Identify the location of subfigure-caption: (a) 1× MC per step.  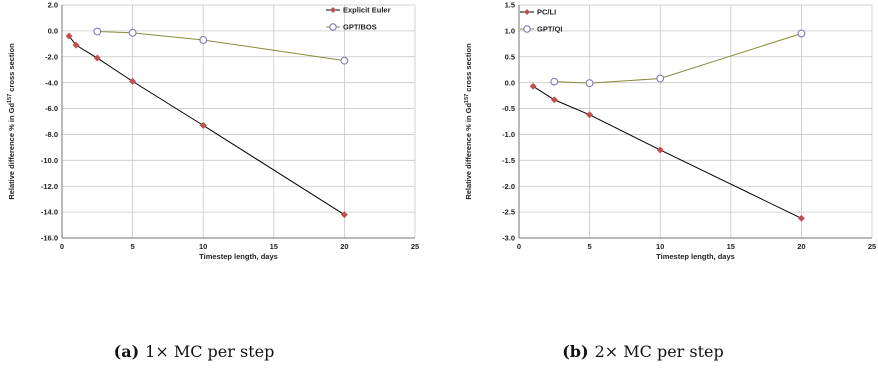
(194, 351).